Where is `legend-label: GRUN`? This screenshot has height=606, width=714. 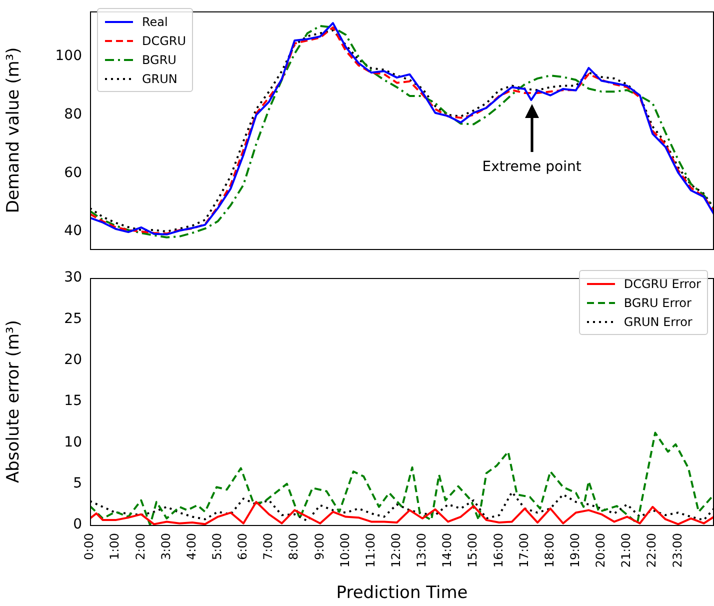
legend-label: GRUN is located at coordinates (160, 79).